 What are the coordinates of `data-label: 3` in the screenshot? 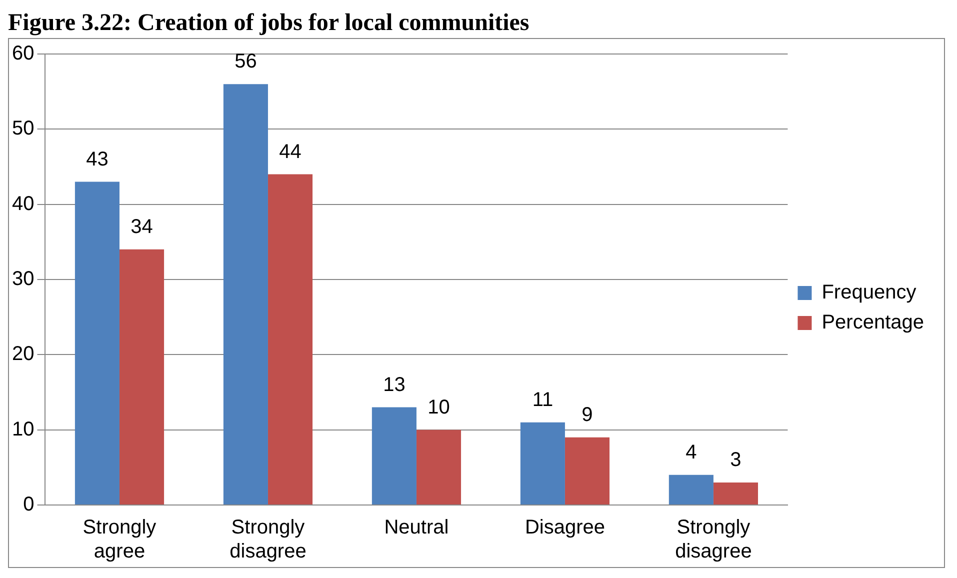 It's located at (736, 459).